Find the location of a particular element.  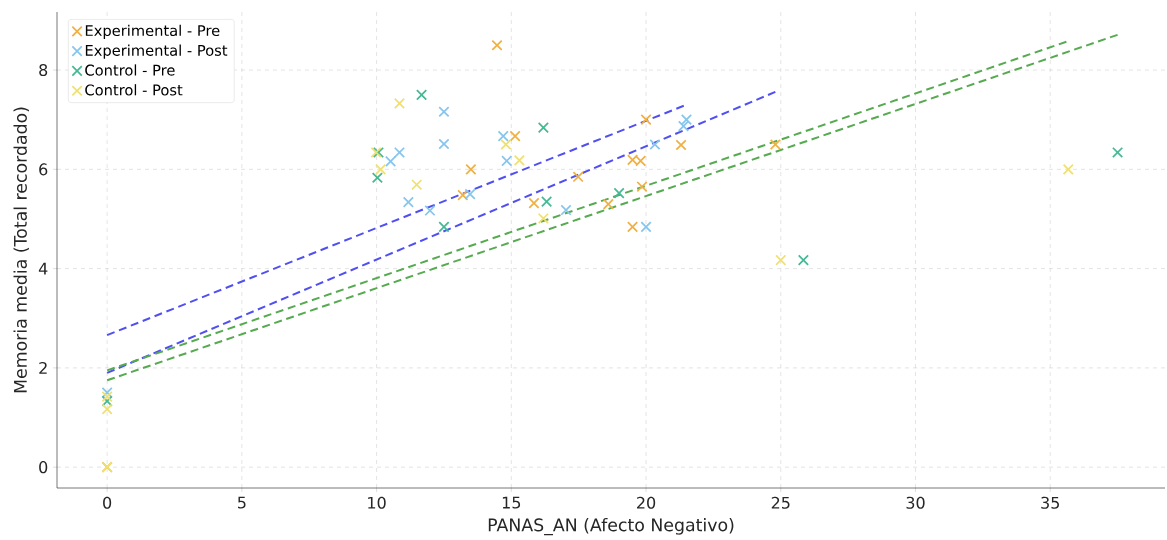

x-tick-label: 0 is located at coordinates (107, 502).